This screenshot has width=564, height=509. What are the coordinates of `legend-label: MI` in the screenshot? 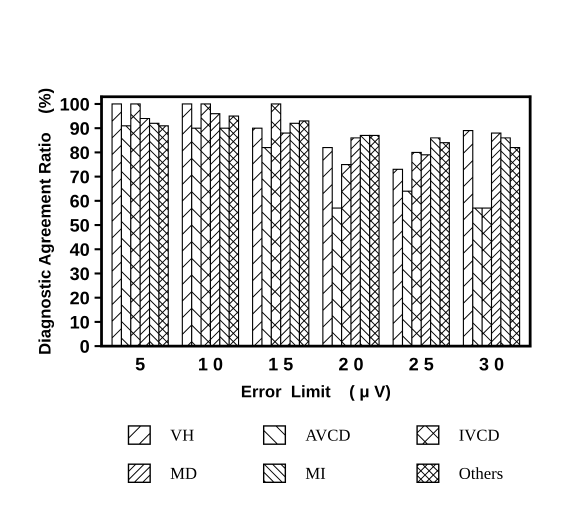 It's located at (316, 473).